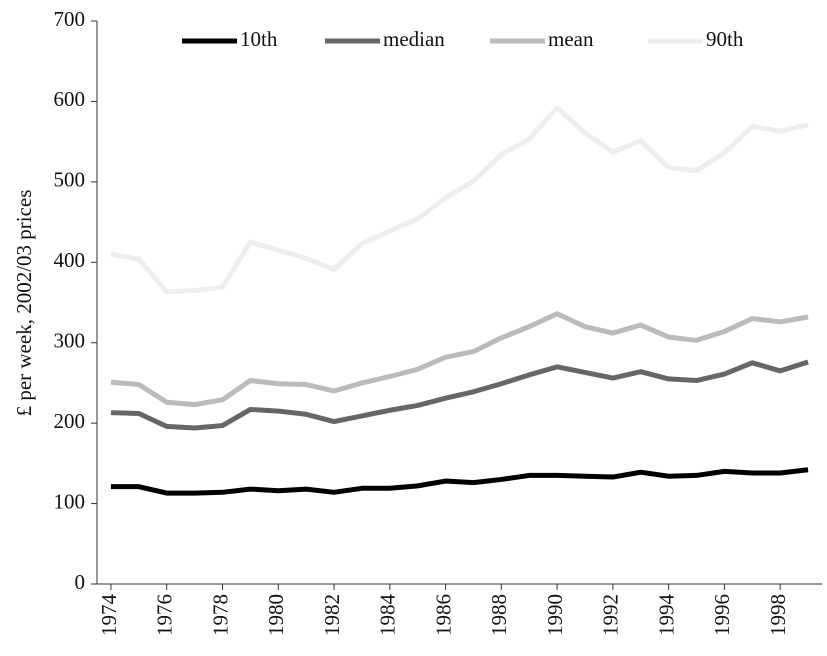 Image resolution: width=827 pixels, height=656 pixels. Describe the element at coordinates (778, 615) in the screenshot. I see `x-tick-label: 1998` at that location.